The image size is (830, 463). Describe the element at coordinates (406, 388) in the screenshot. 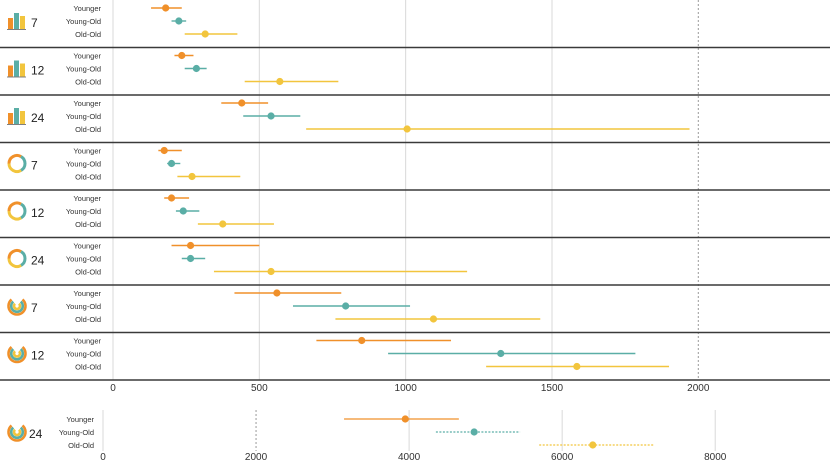

I see `x-tick-label: 1000` at that location.